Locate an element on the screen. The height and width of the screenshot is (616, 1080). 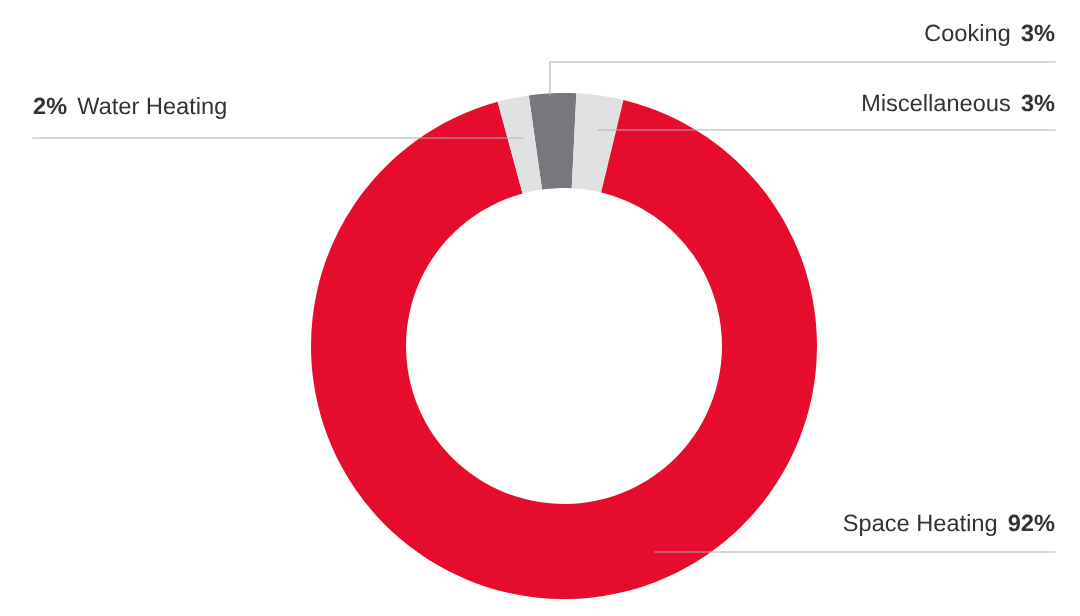
data-label: 92% is located at coordinates (1031, 523).